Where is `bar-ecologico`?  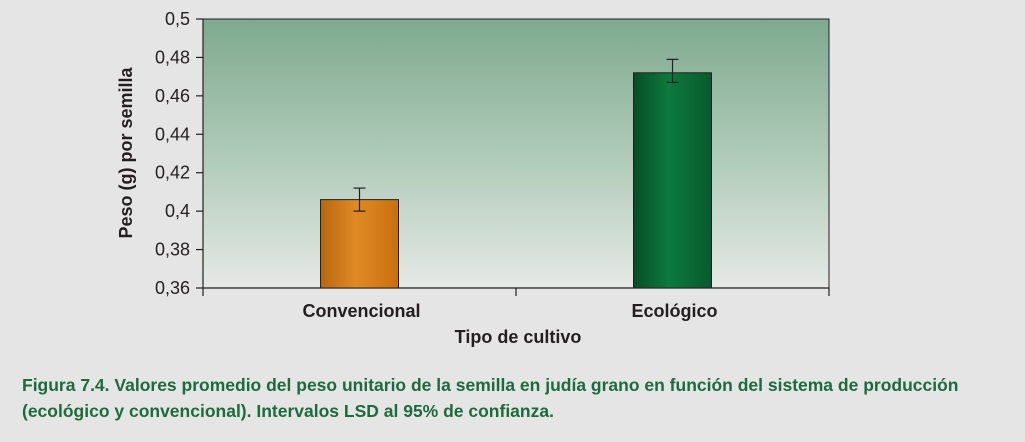
bar-ecologico is located at coordinates (672, 180).